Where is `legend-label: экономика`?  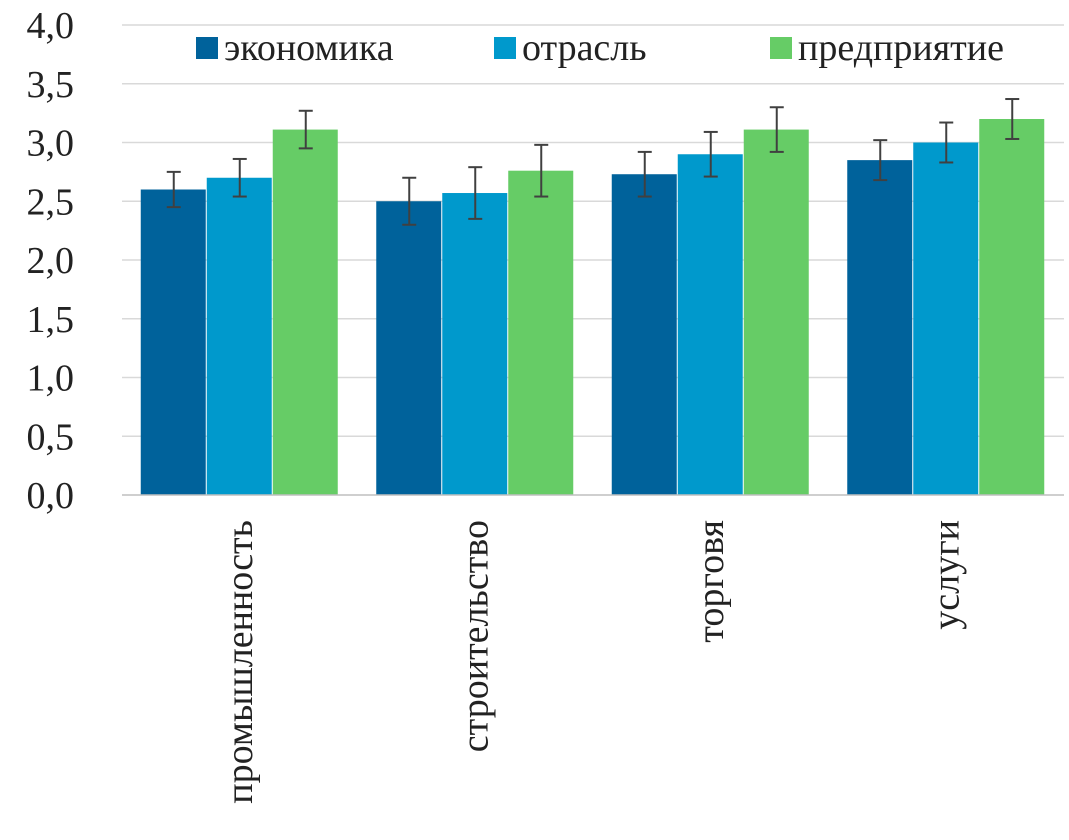 legend-label: экономика is located at coordinates (309, 48).